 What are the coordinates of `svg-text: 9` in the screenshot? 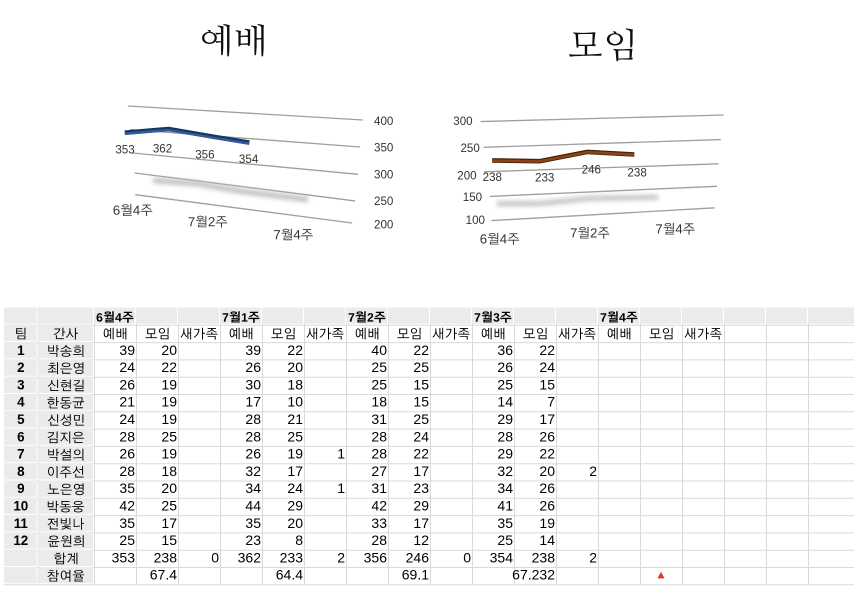 It's located at (20, 488).